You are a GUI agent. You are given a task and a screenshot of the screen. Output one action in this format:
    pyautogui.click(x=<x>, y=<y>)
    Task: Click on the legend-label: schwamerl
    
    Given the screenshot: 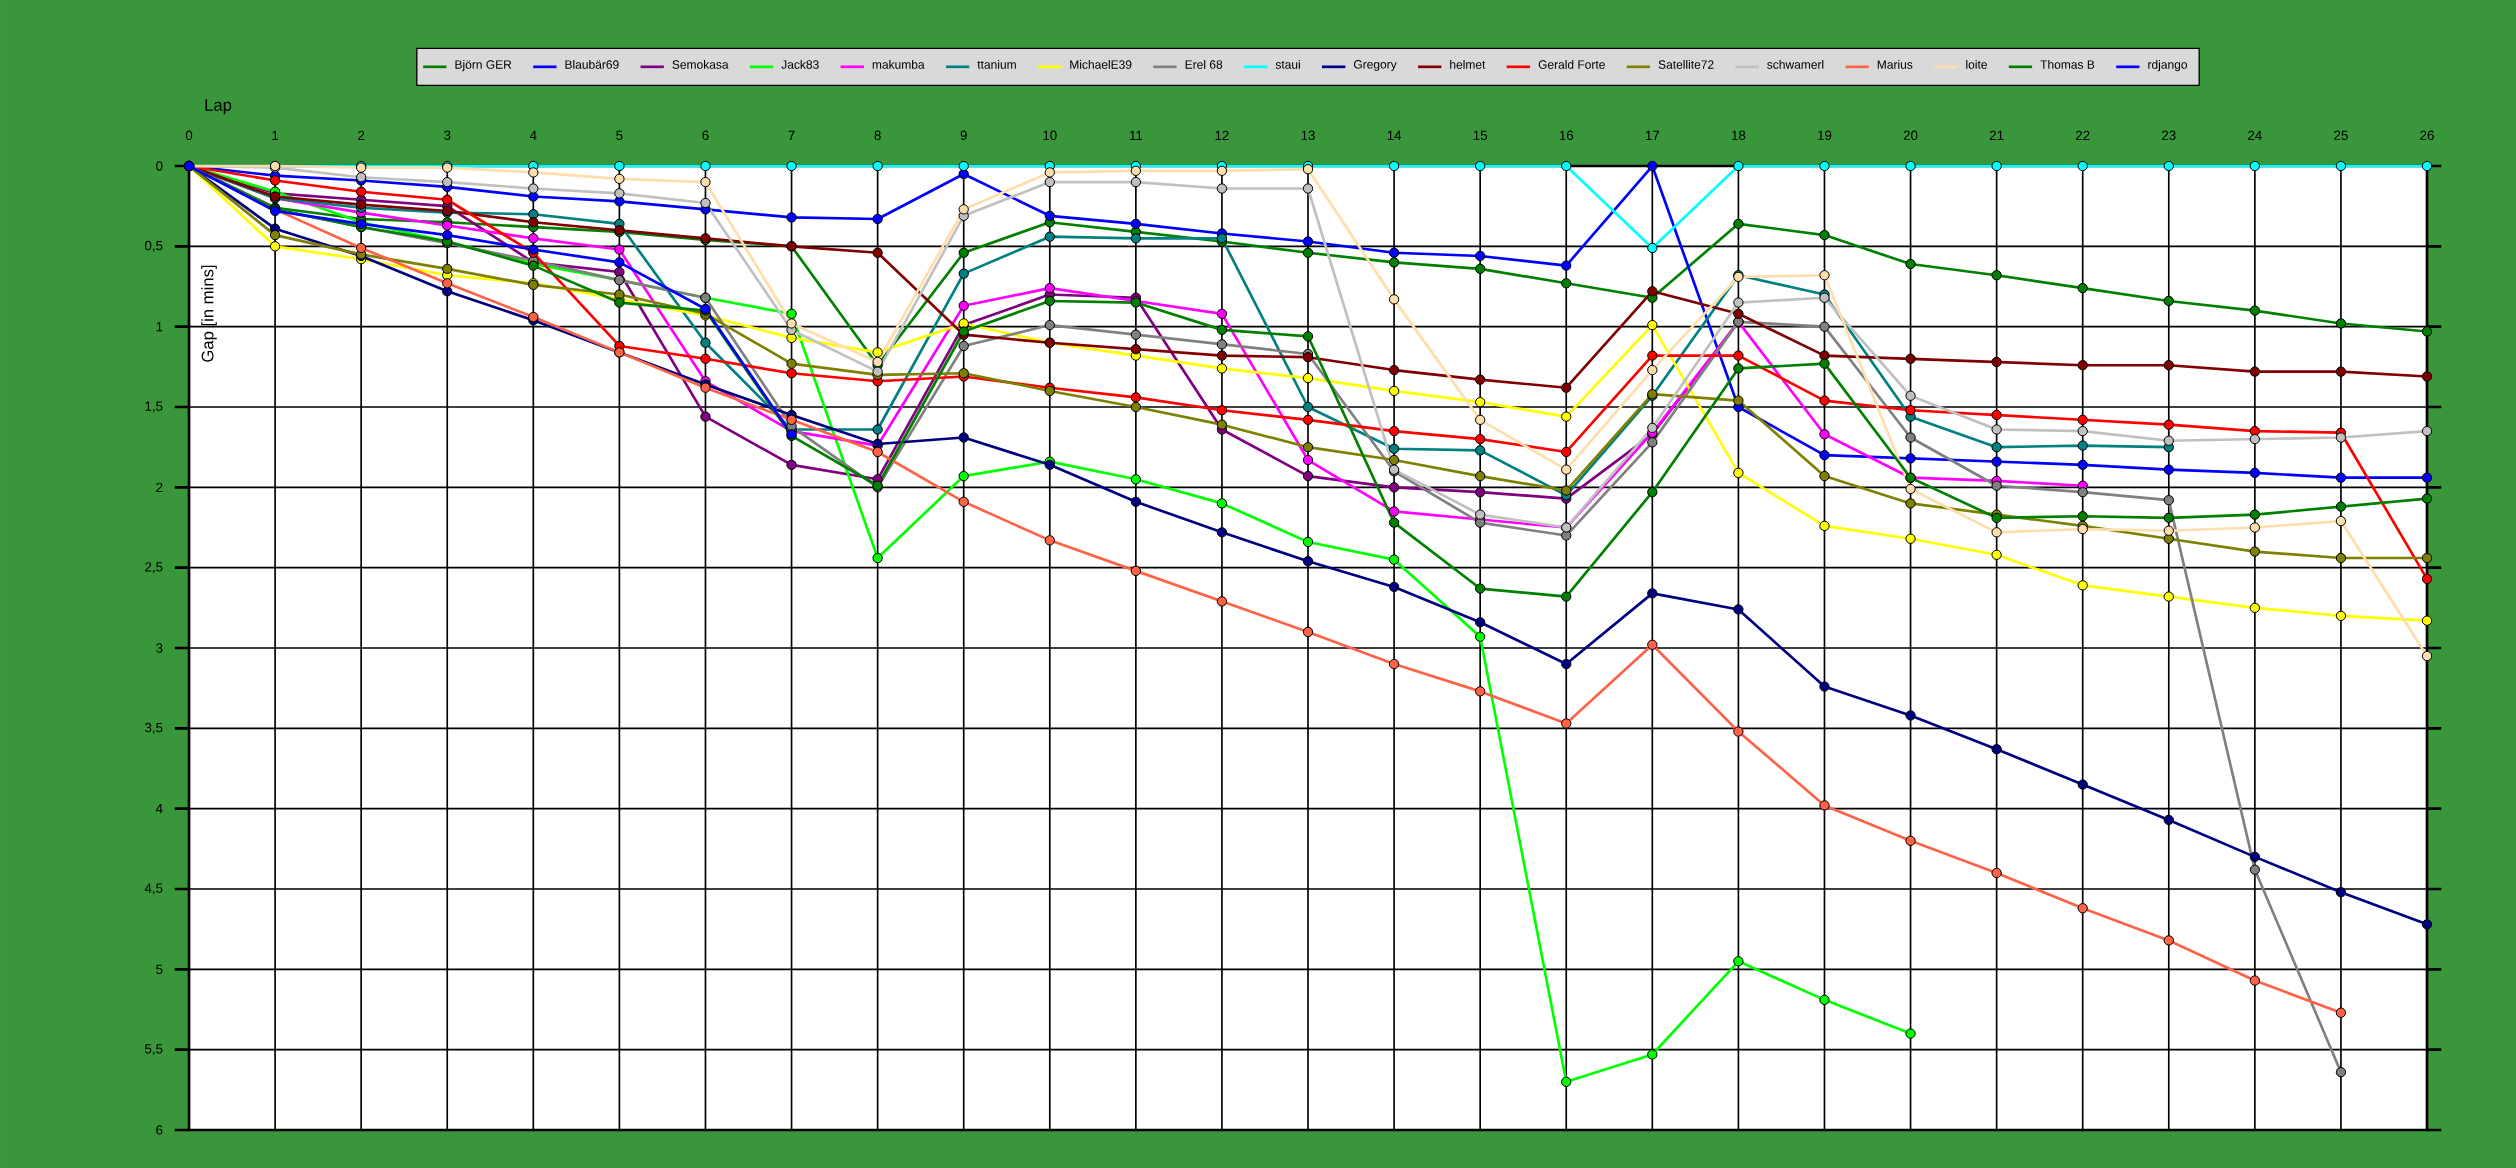 What is the action you would take?
    pyautogui.click(x=1795, y=64)
    